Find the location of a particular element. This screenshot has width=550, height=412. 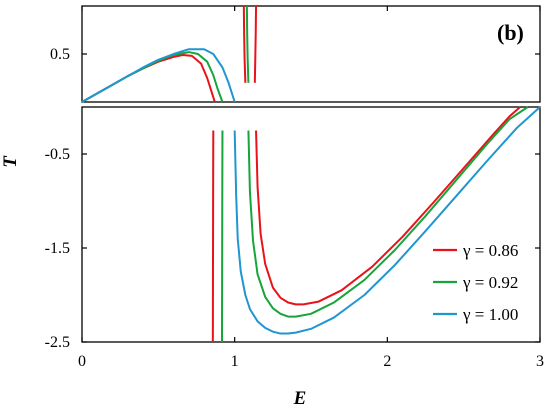

legend-label: γ = 0.86 is located at coordinates (490, 250).